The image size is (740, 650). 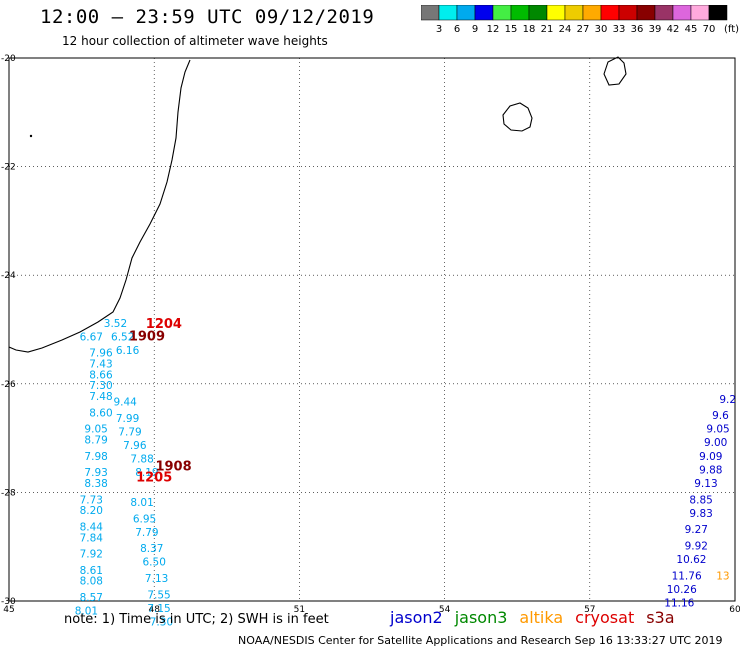 I want to click on wave-height-label: 7.13, so click(x=156, y=579).